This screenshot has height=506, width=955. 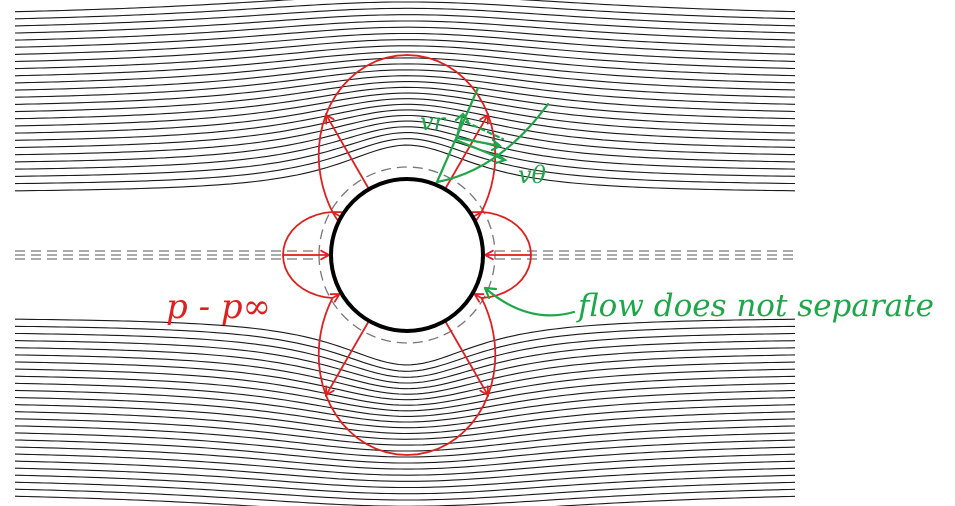 I want to click on vtheta-label: vθ, so click(x=532, y=175).